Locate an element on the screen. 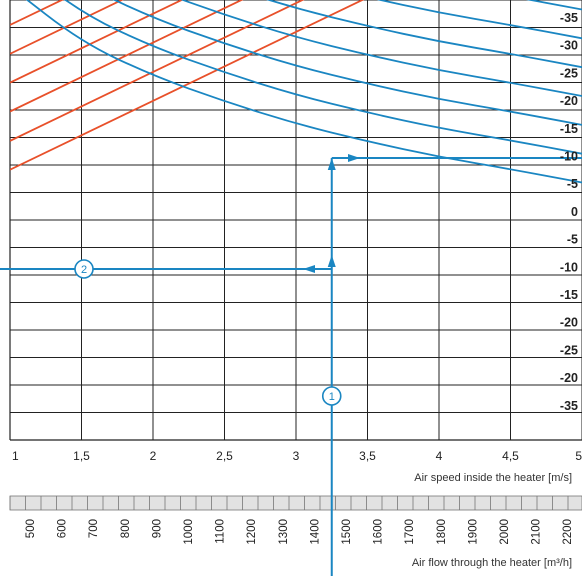 The image size is (582, 581). right-tick-label: -30 is located at coordinates (569, 46).